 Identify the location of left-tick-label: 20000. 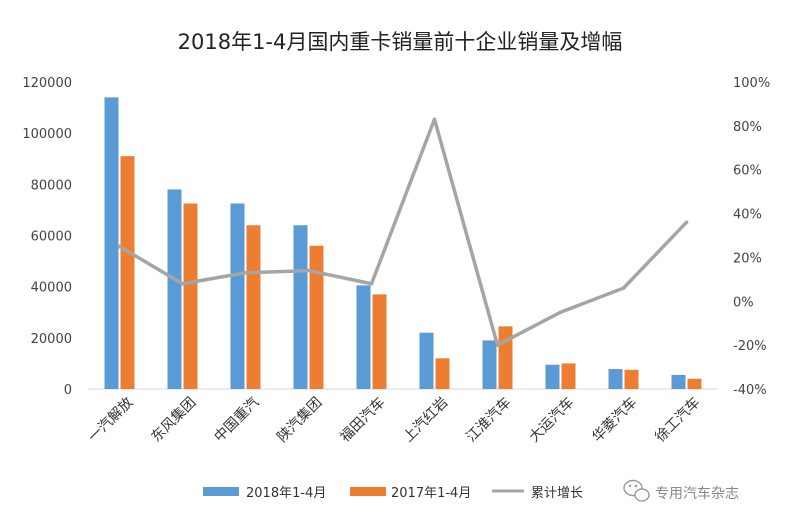
(51, 339).